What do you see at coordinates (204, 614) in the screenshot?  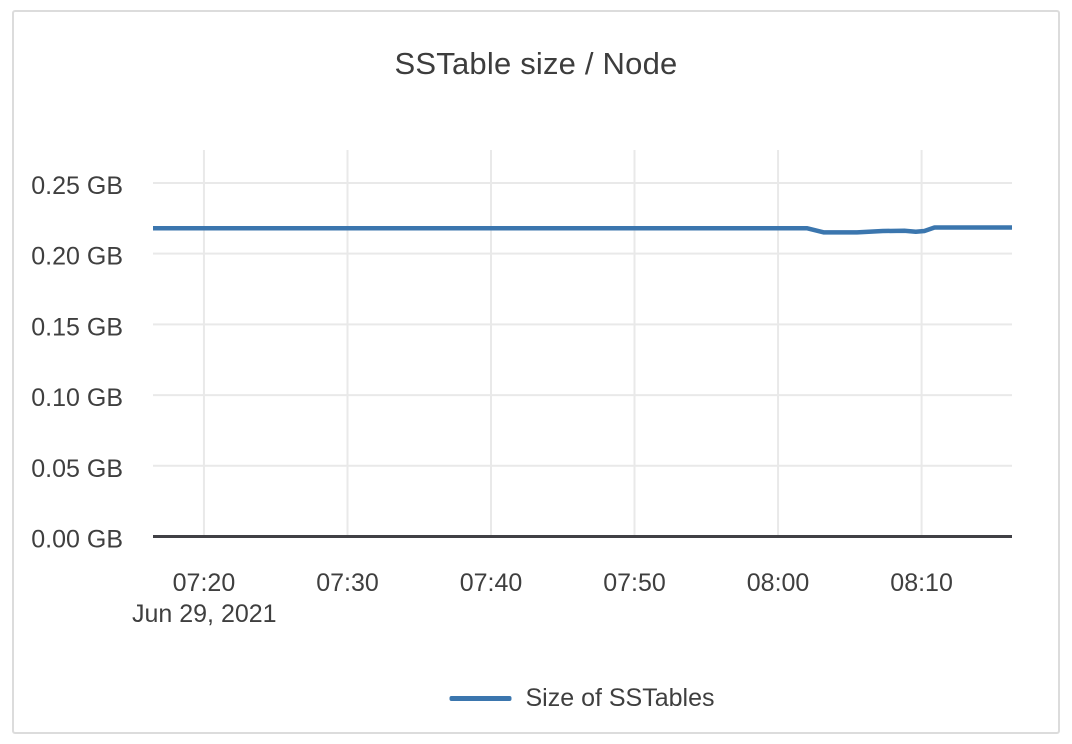 I see `x-axis-date-label: Jun 29, 2021` at bounding box center [204, 614].